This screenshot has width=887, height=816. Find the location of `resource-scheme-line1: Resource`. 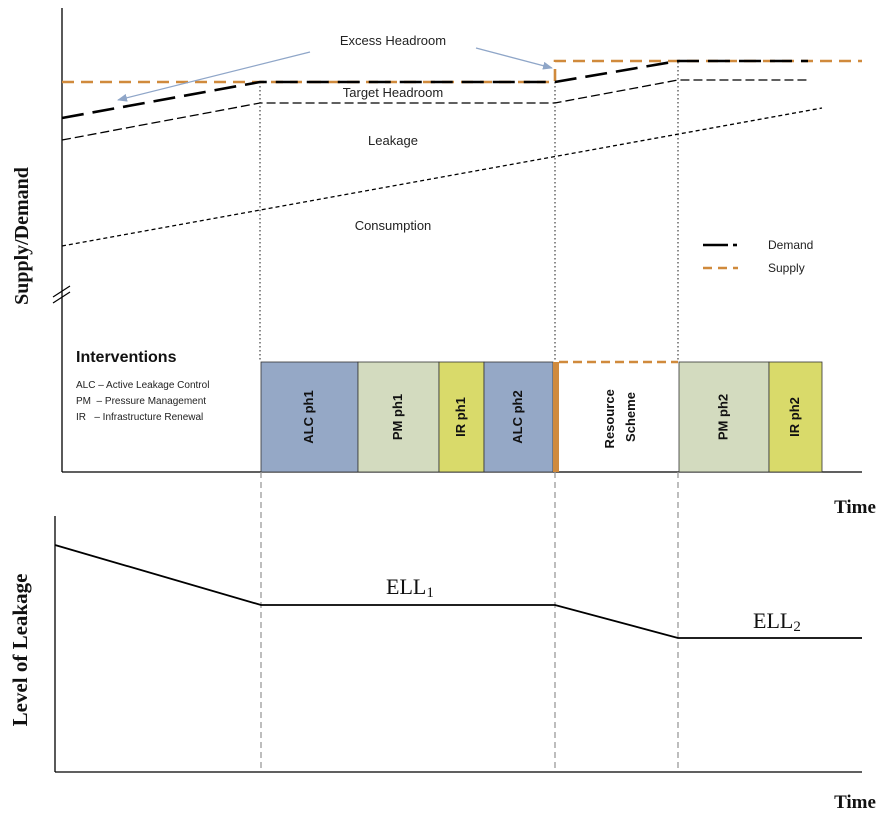

resource-scheme-line1: Resource is located at coordinates (609, 418).